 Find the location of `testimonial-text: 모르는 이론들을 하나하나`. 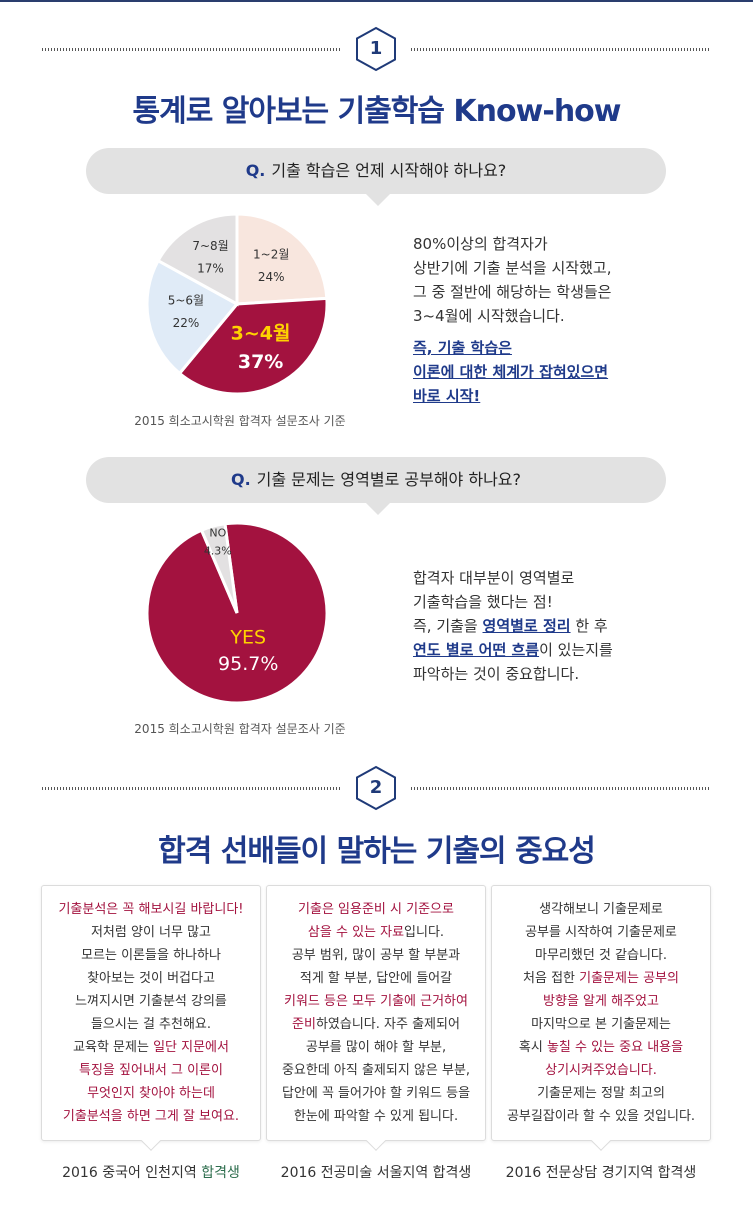

testimonial-text: 모르는 이론들을 하나하나 is located at coordinates (151, 955).